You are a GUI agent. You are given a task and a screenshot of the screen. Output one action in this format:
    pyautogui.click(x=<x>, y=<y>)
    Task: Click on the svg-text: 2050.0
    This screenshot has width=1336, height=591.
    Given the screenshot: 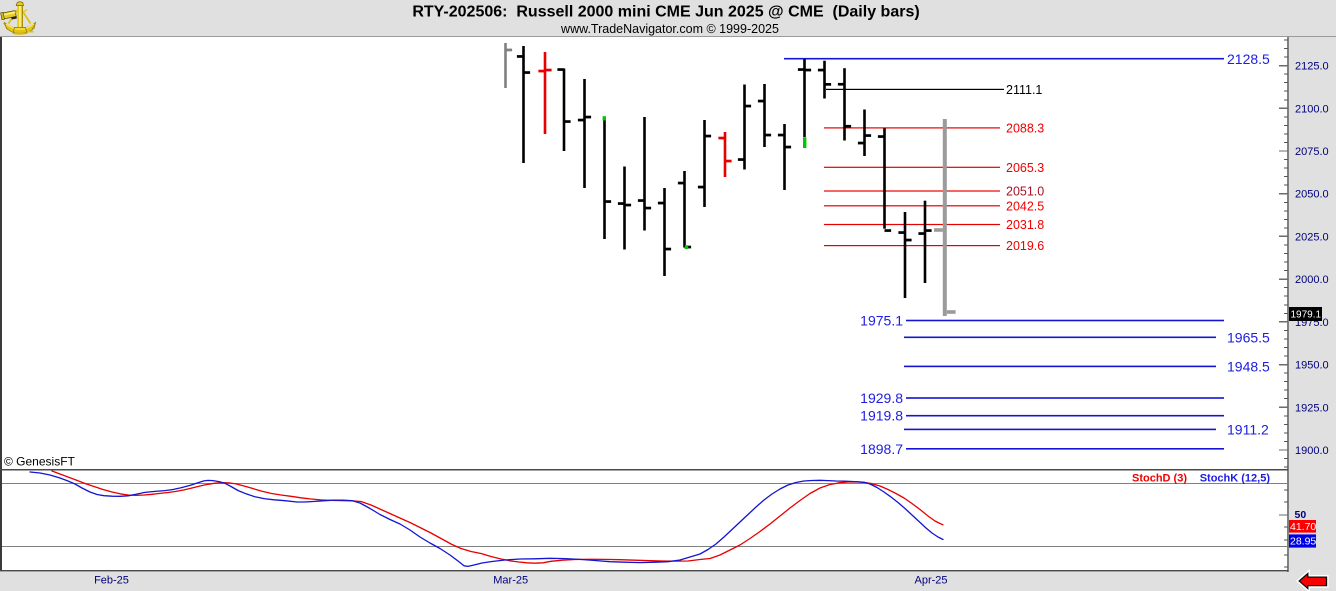 What is the action you would take?
    pyautogui.click(x=1312, y=195)
    